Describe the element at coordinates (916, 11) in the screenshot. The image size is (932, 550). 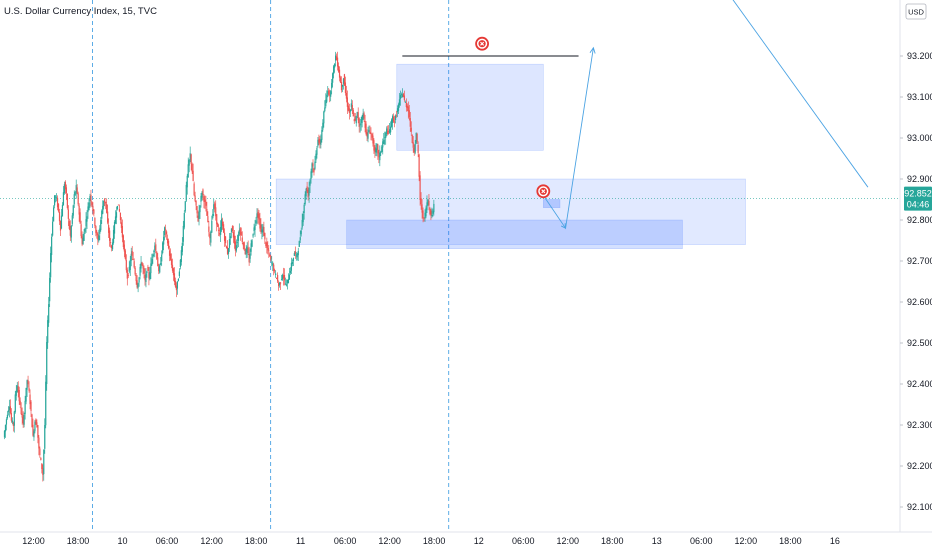
I see `currency-button: USD` at that location.